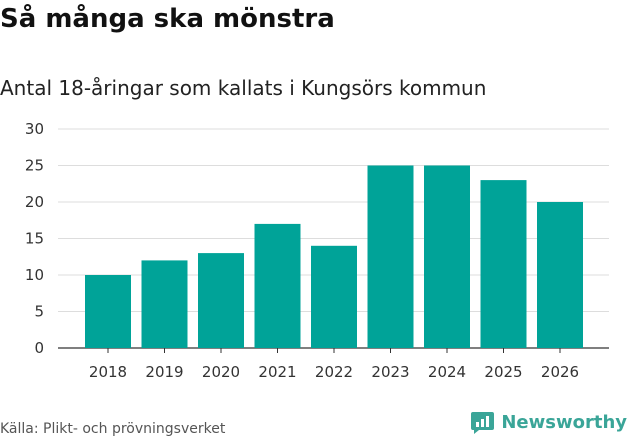 This screenshot has height=439, width=631. What do you see at coordinates (390, 256) in the screenshot?
I see `bar-2023` at bounding box center [390, 256].